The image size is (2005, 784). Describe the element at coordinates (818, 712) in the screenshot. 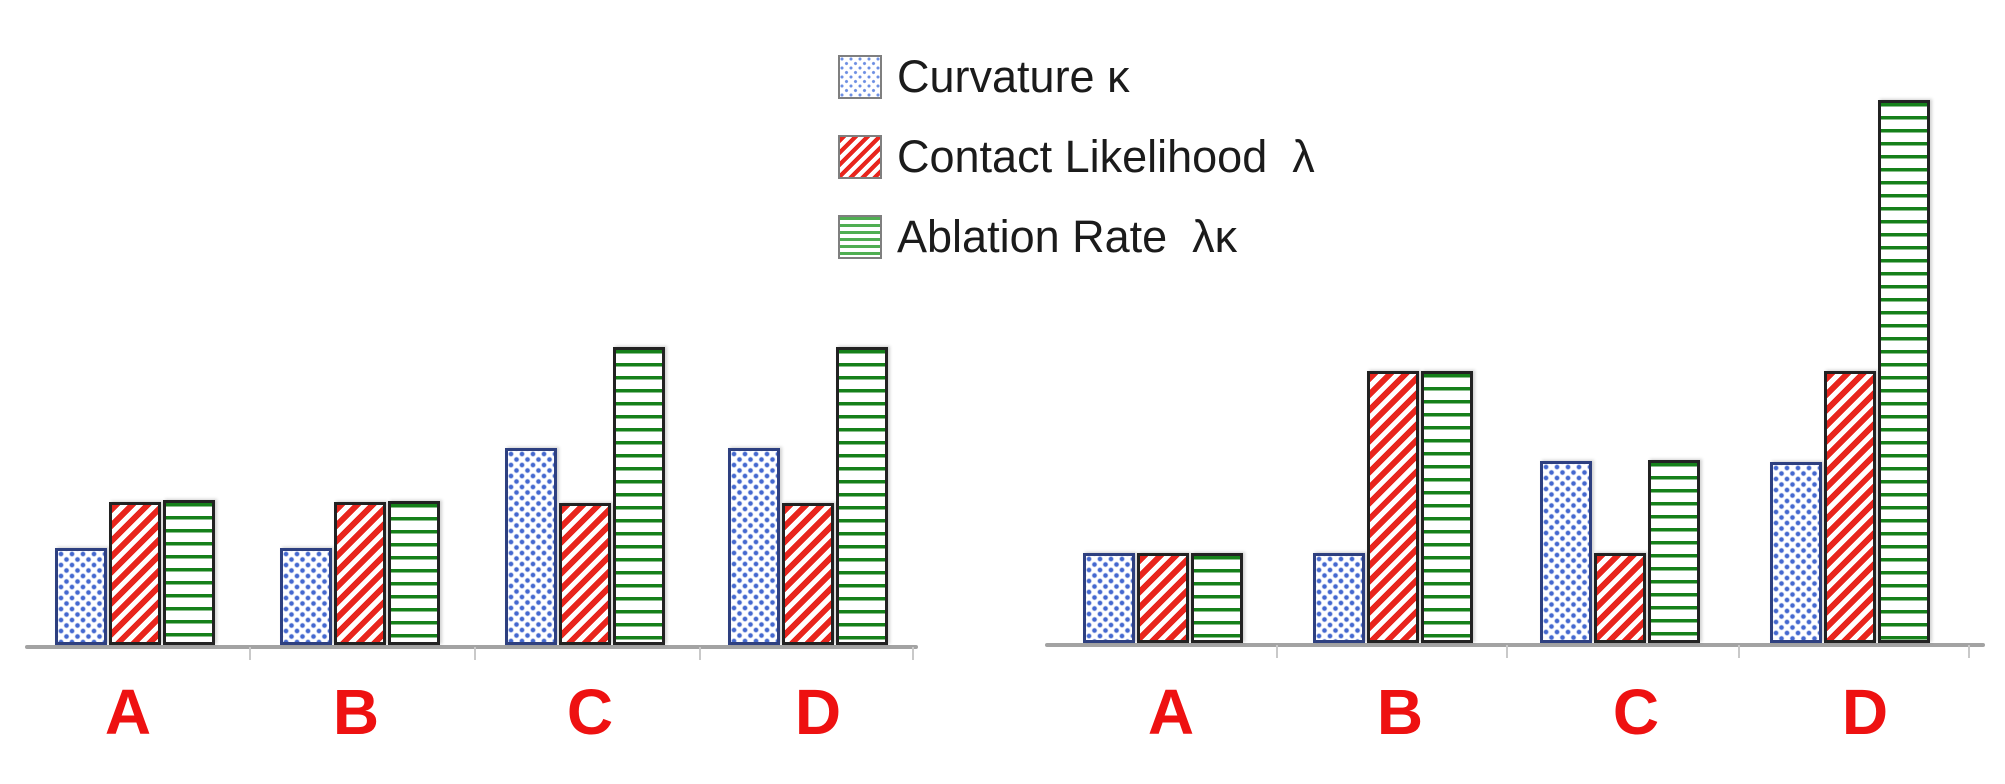

I see `category-label-left-D: D` at that location.